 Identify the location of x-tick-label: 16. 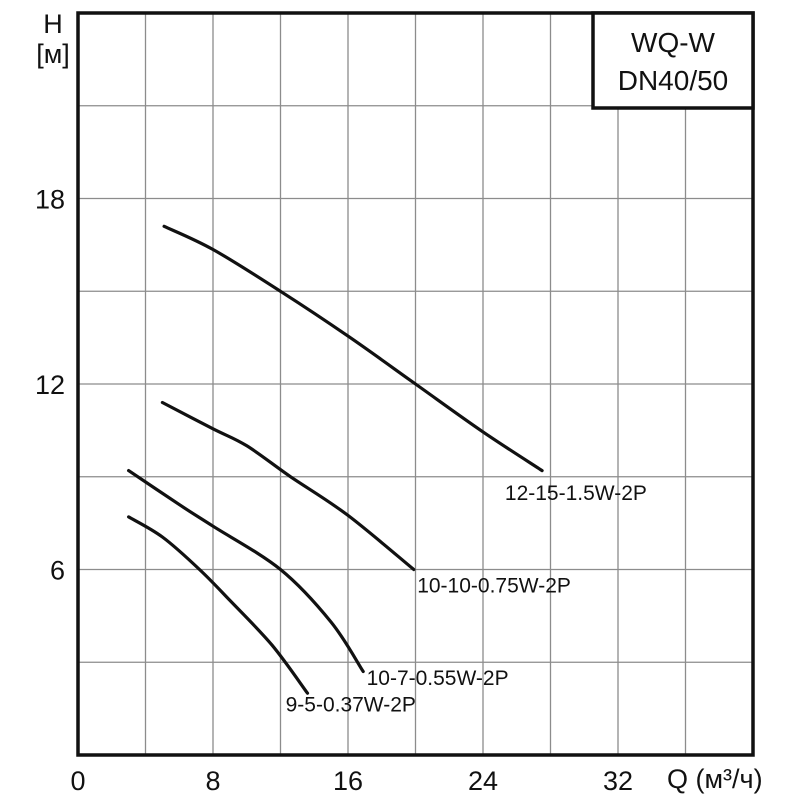
(348, 781).